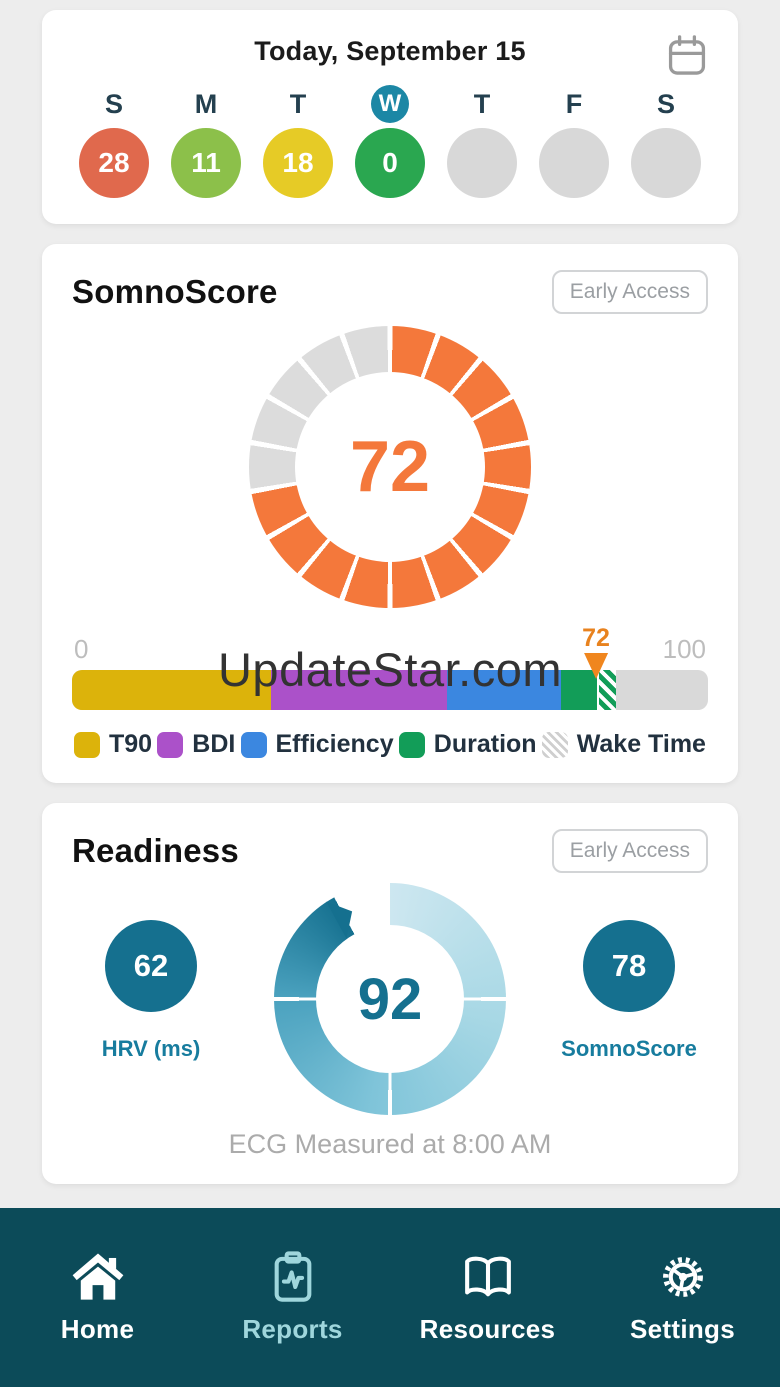 This screenshot has height=1387, width=780. I want to click on nav-label-reports: Reports, so click(292, 1329).